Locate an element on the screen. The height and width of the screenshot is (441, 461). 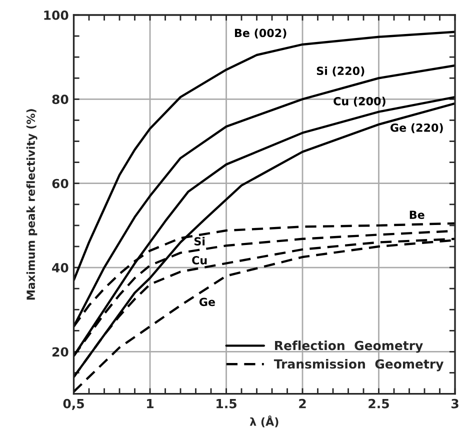
series-label: Ge is located at coordinates (207, 302).